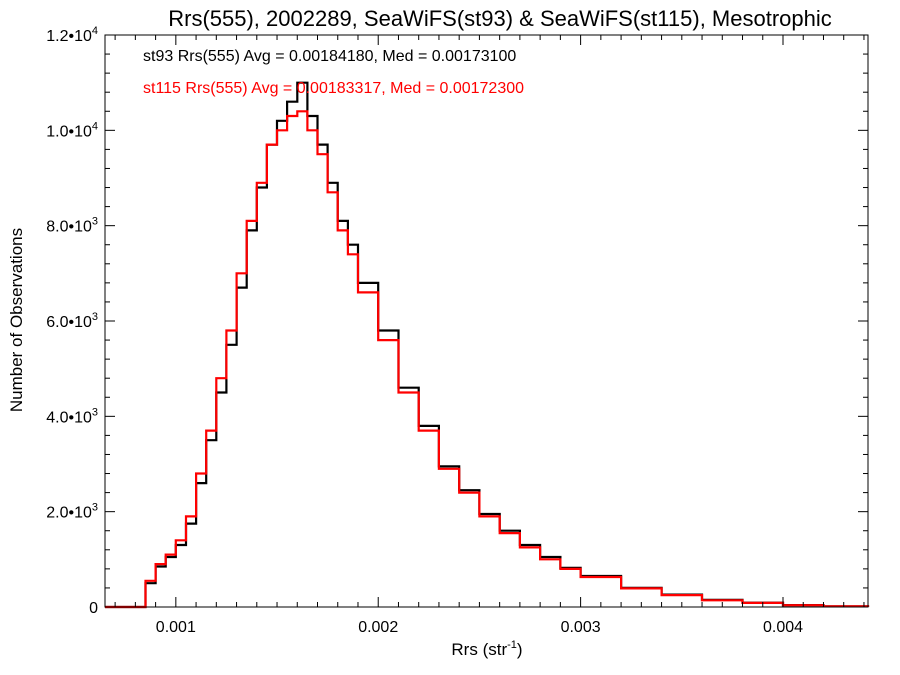  Describe the element at coordinates (16, 320) in the screenshot. I see `y-axis-label: Number of Observations` at that location.